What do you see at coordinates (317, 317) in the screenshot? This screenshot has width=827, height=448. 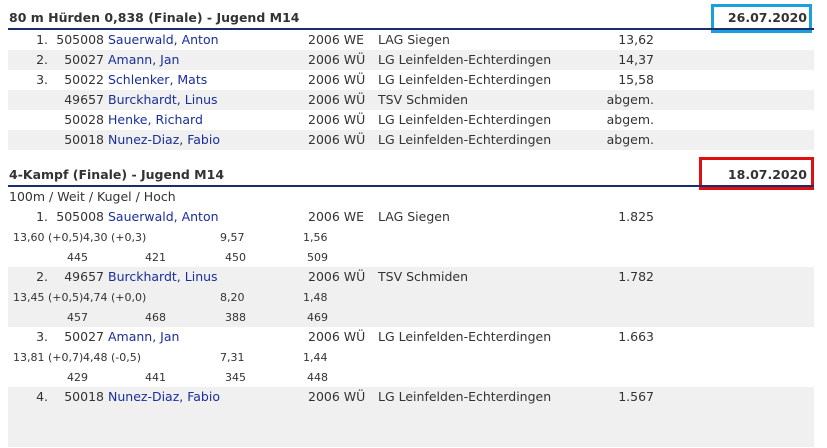 I see `discipline-points: 469` at bounding box center [317, 317].